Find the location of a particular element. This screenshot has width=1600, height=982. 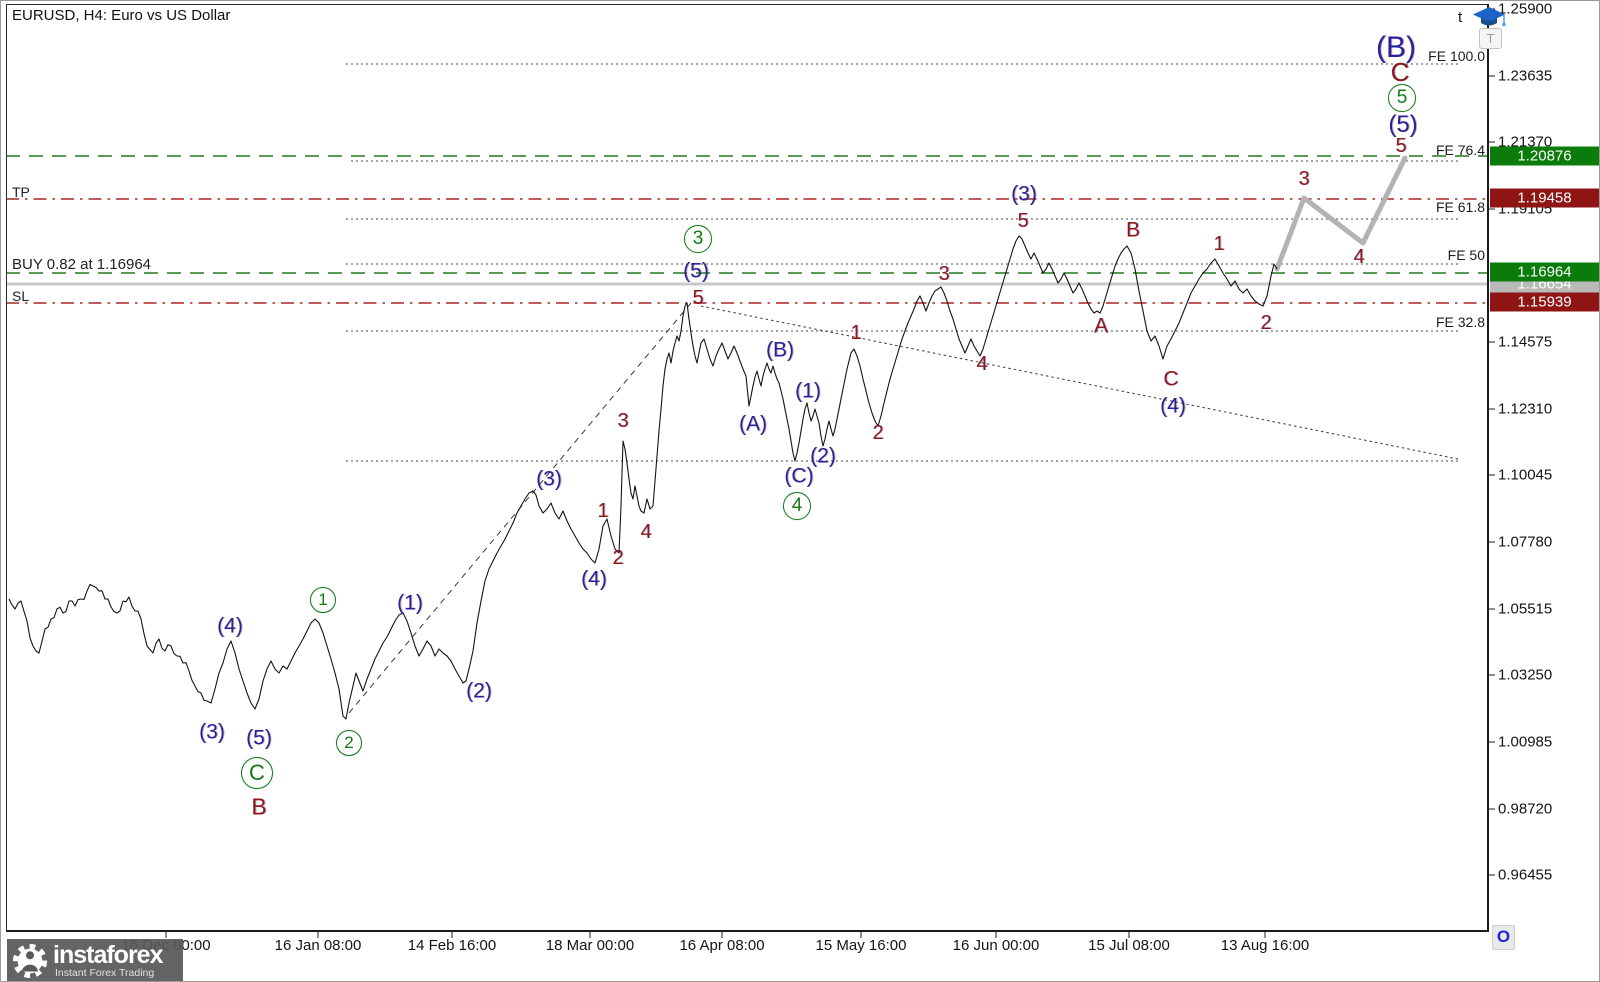

wave-label-green-circled: 1 is located at coordinates (323, 600).